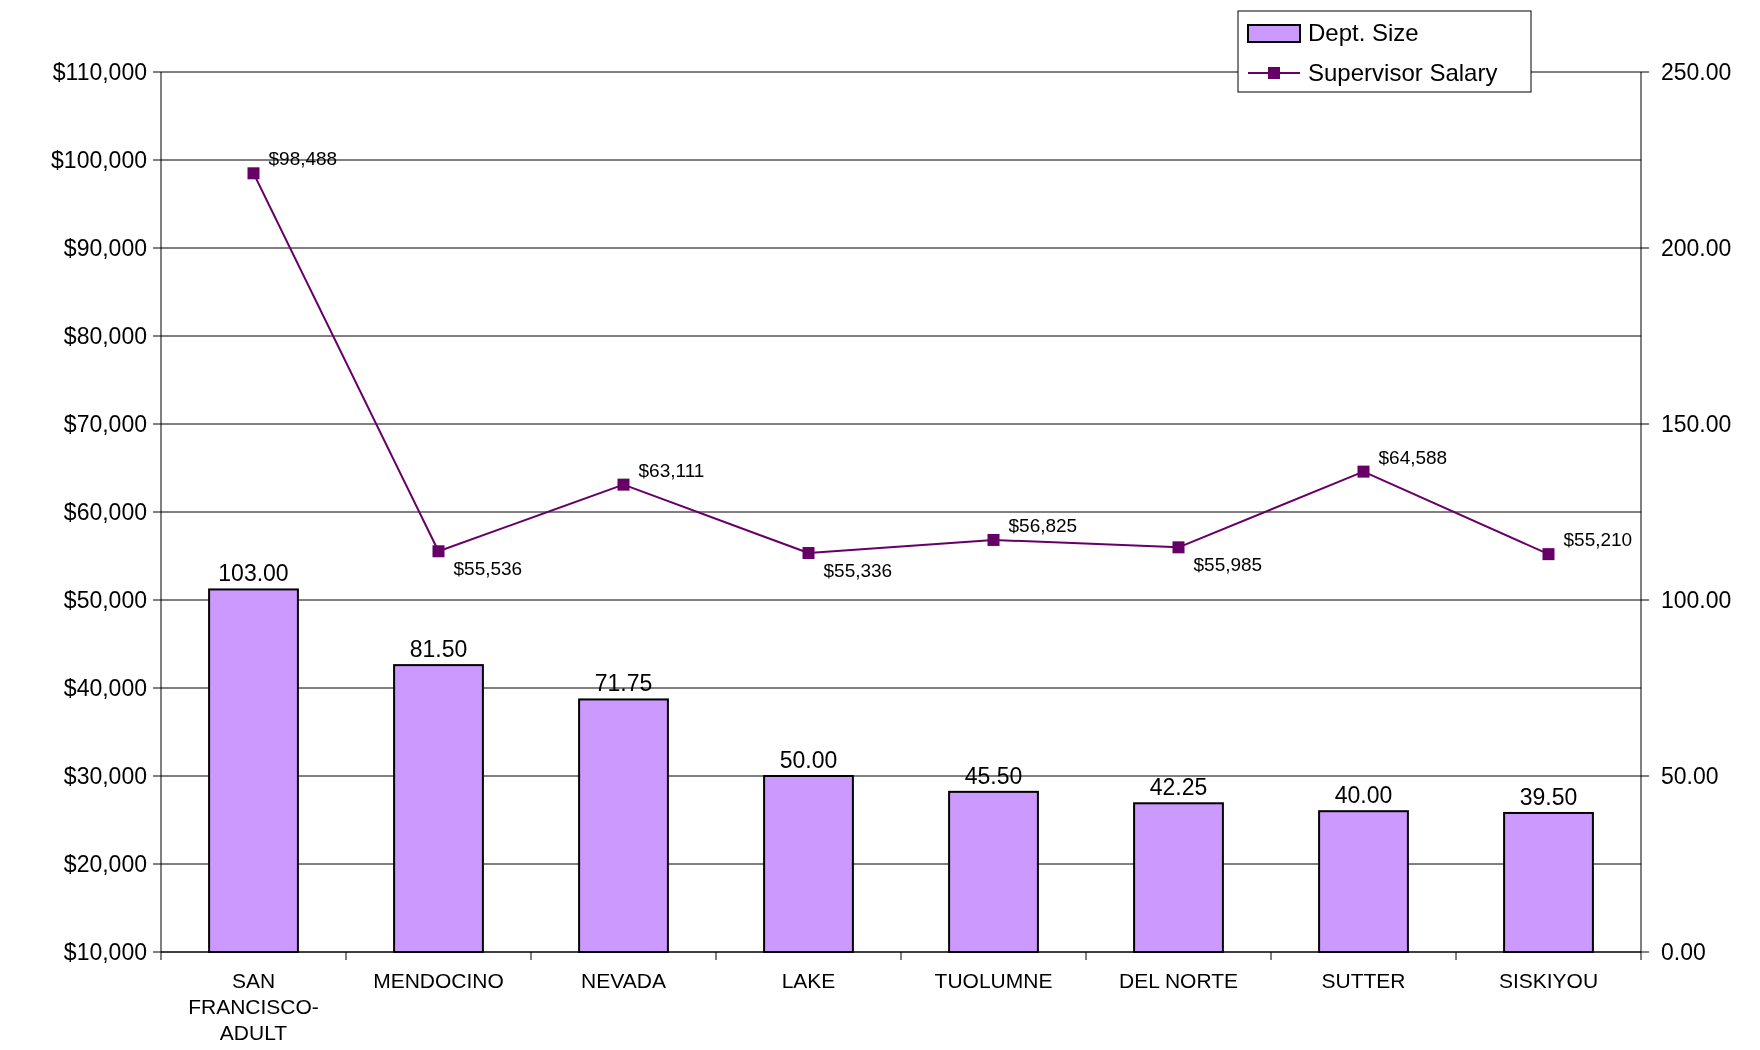 The width and height of the screenshot is (1760, 1050). Describe the element at coordinates (1178, 980) in the screenshot. I see `x-tick-label: DEL NORTE` at that location.